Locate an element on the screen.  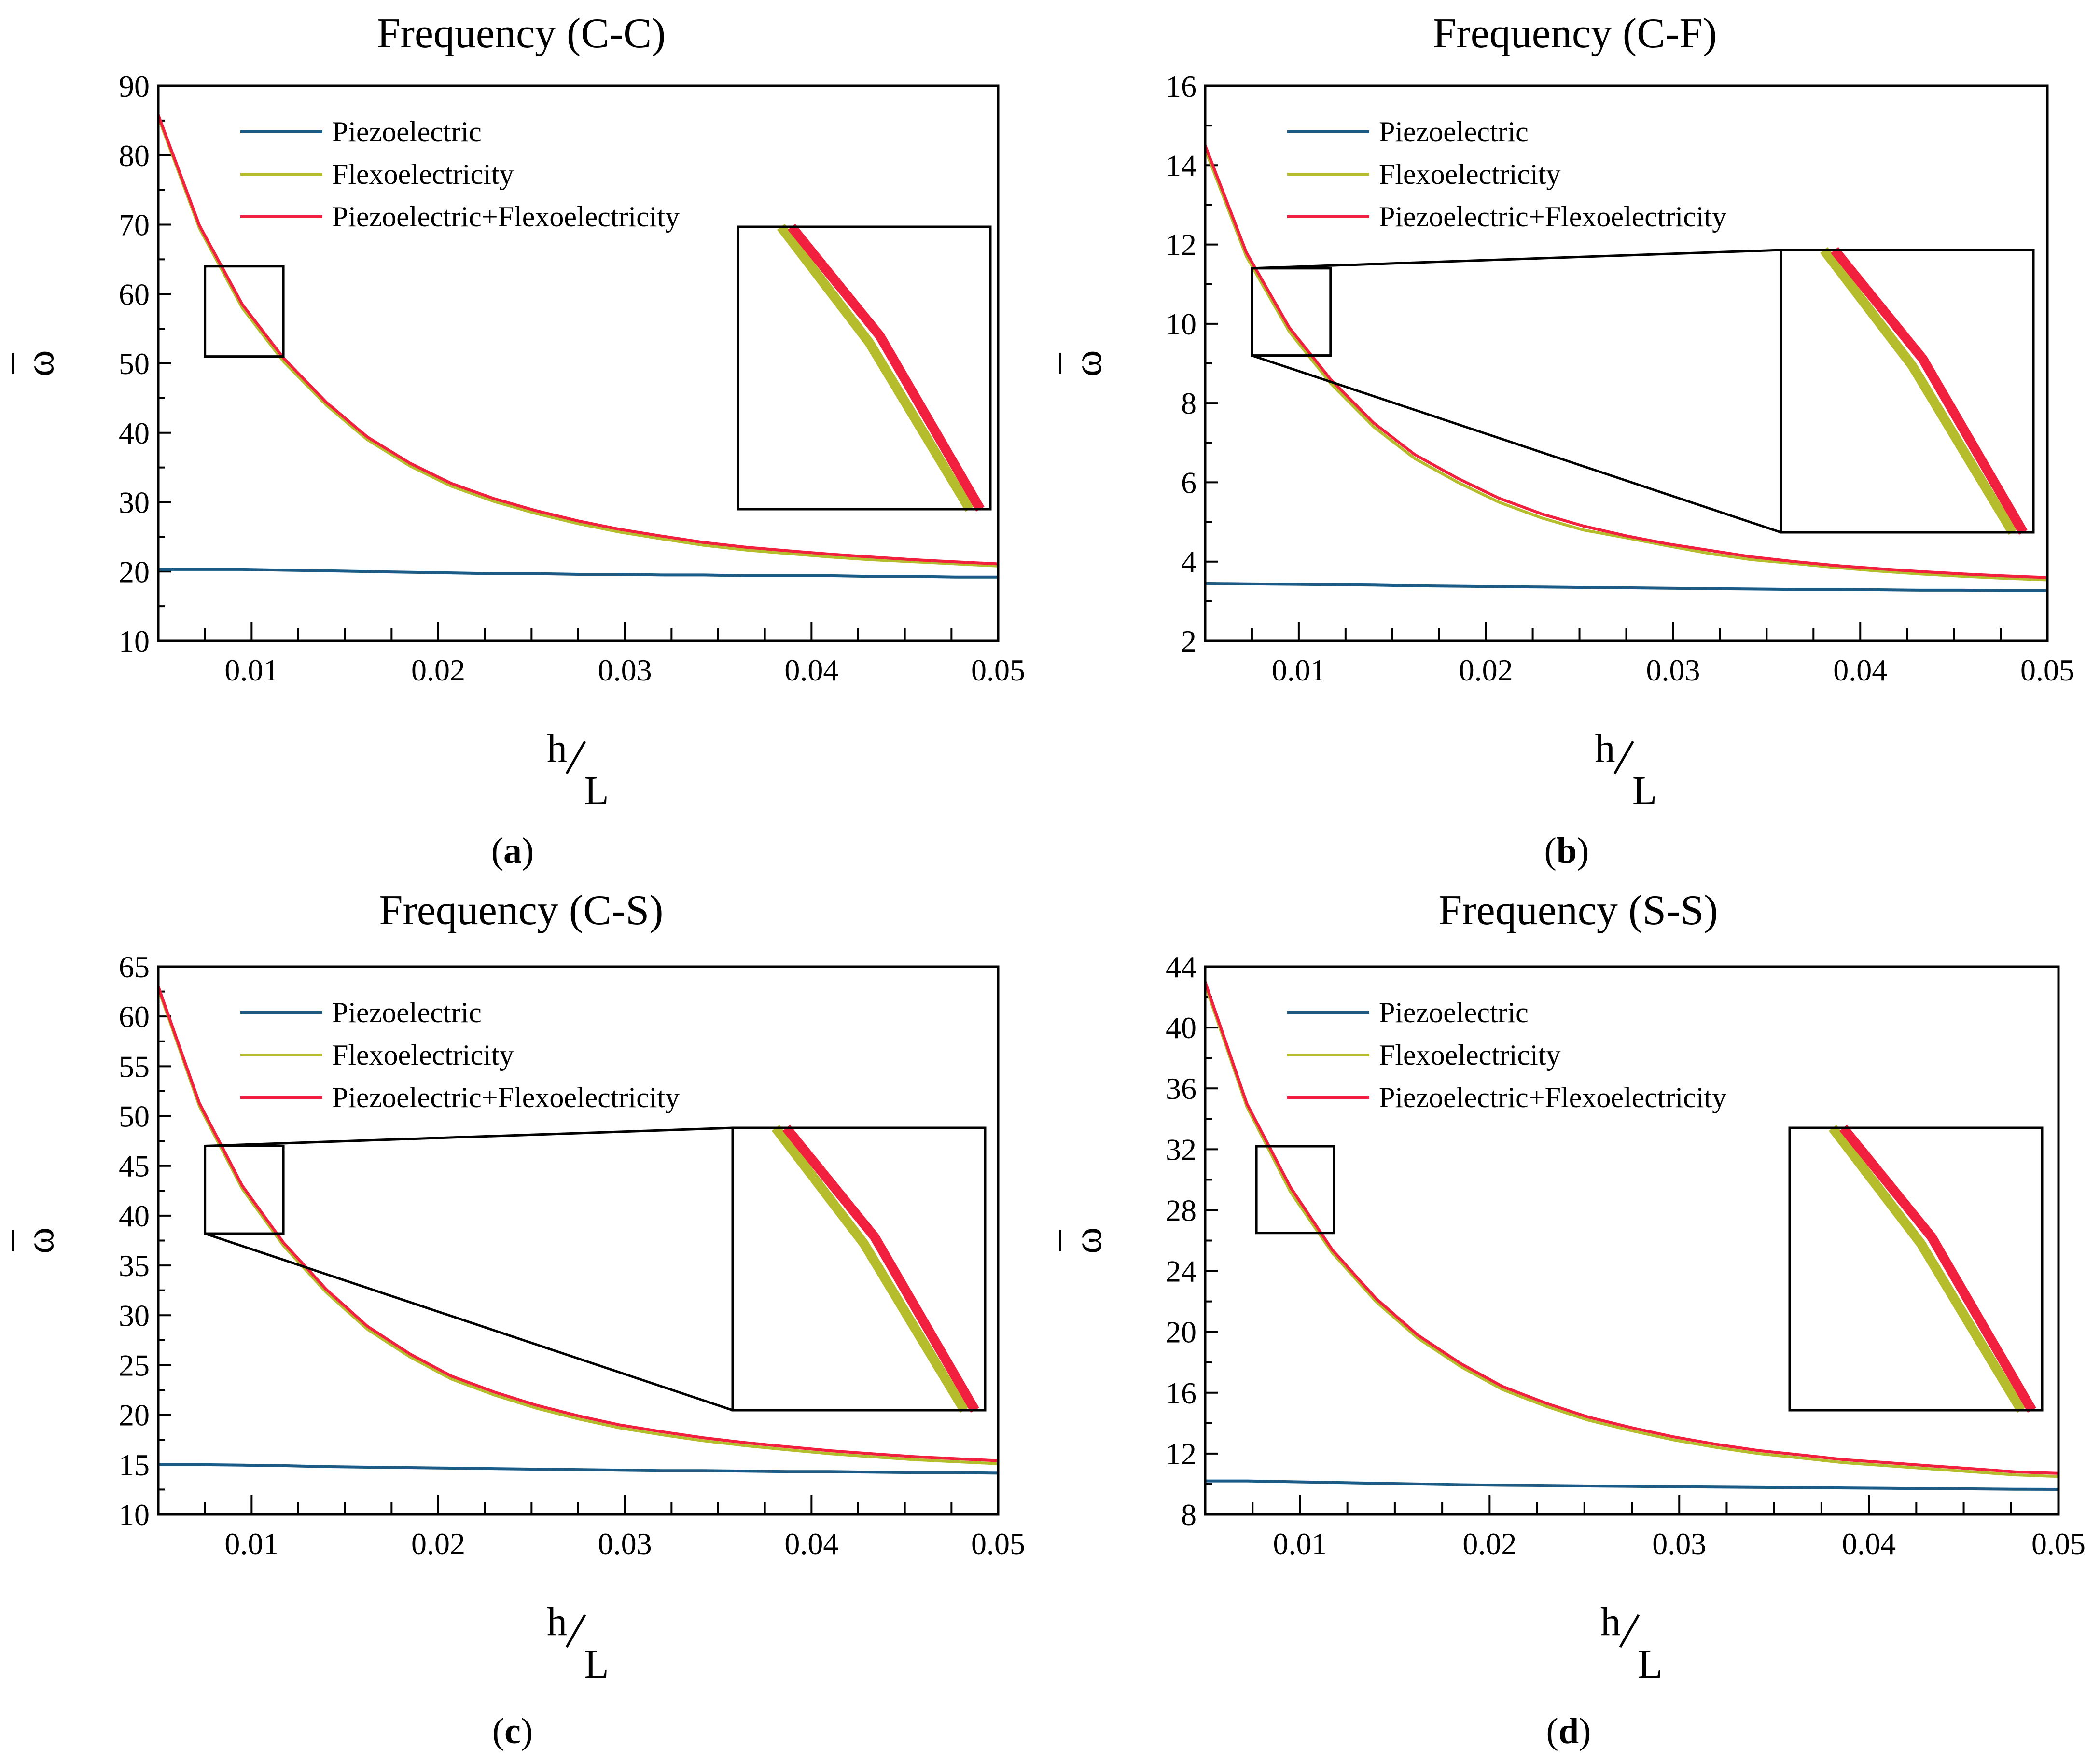
y-tick-label: 44 is located at coordinates (1181, 967).